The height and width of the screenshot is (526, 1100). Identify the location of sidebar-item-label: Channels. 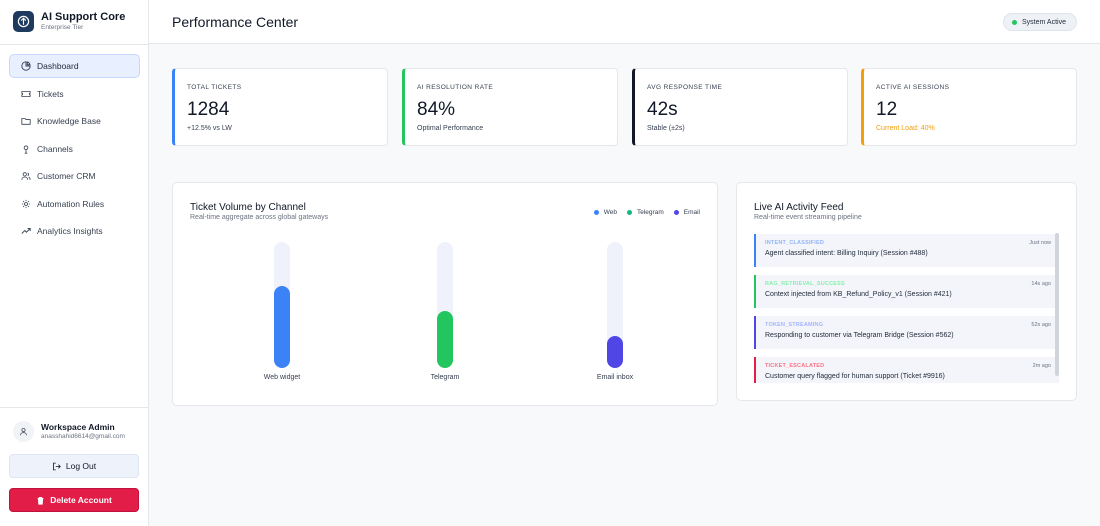
(55, 148).